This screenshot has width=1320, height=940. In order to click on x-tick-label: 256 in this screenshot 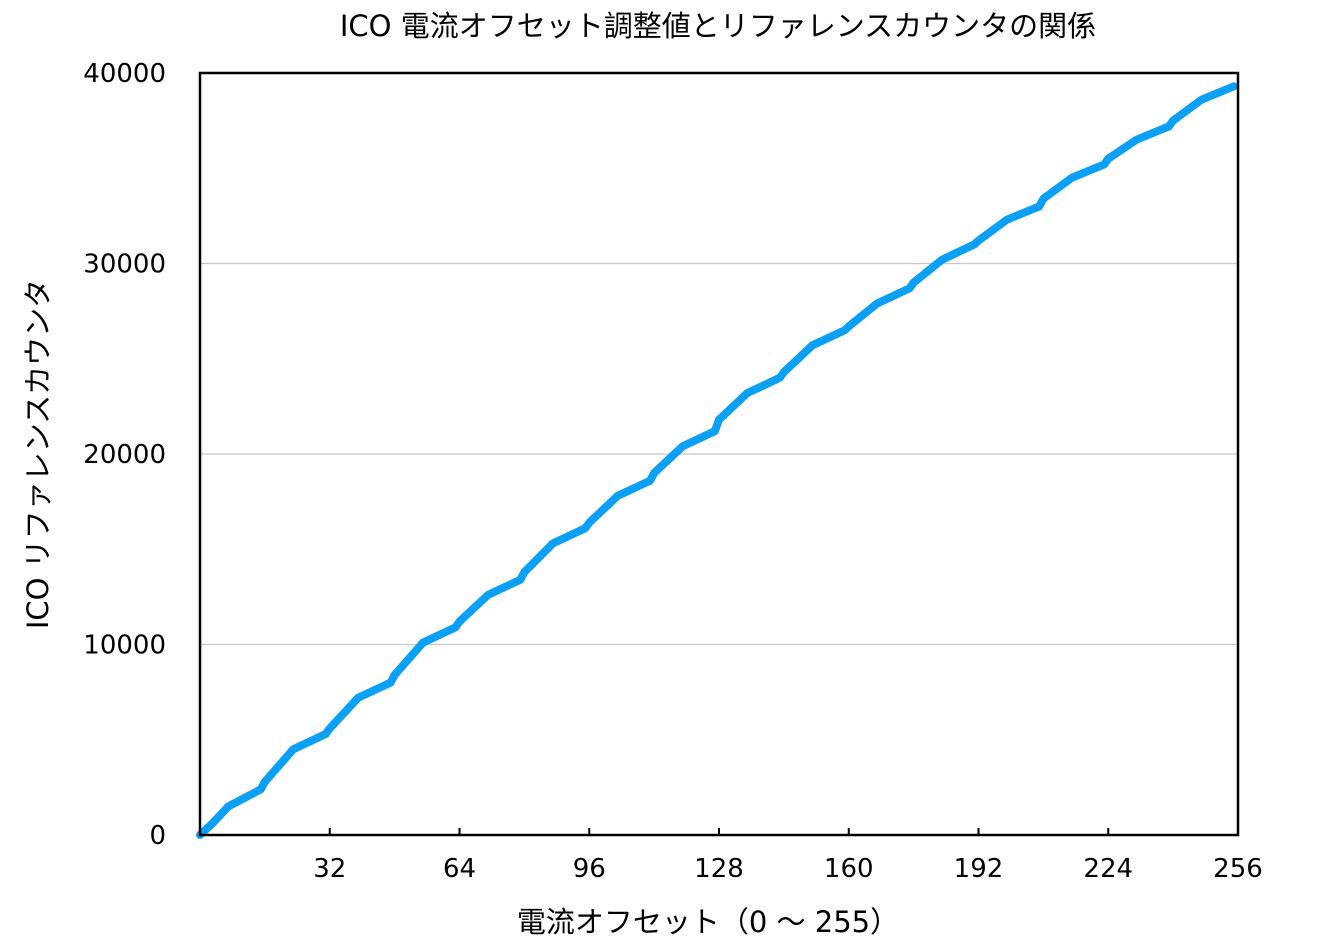, I will do `click(1238, 869)`.